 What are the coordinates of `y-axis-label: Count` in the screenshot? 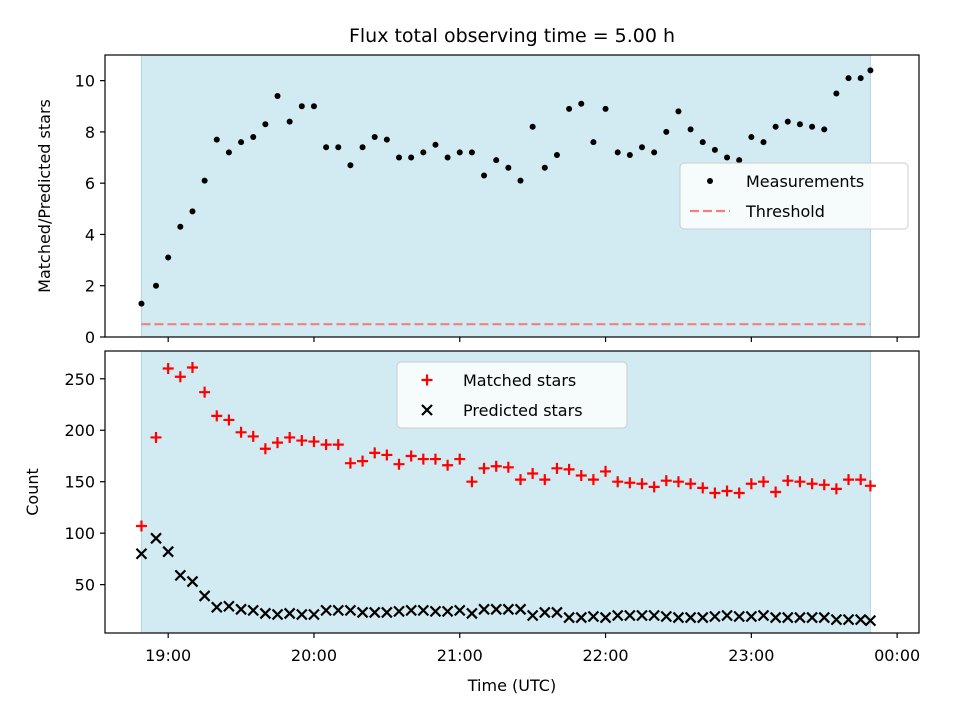 It's located at (32, 492).